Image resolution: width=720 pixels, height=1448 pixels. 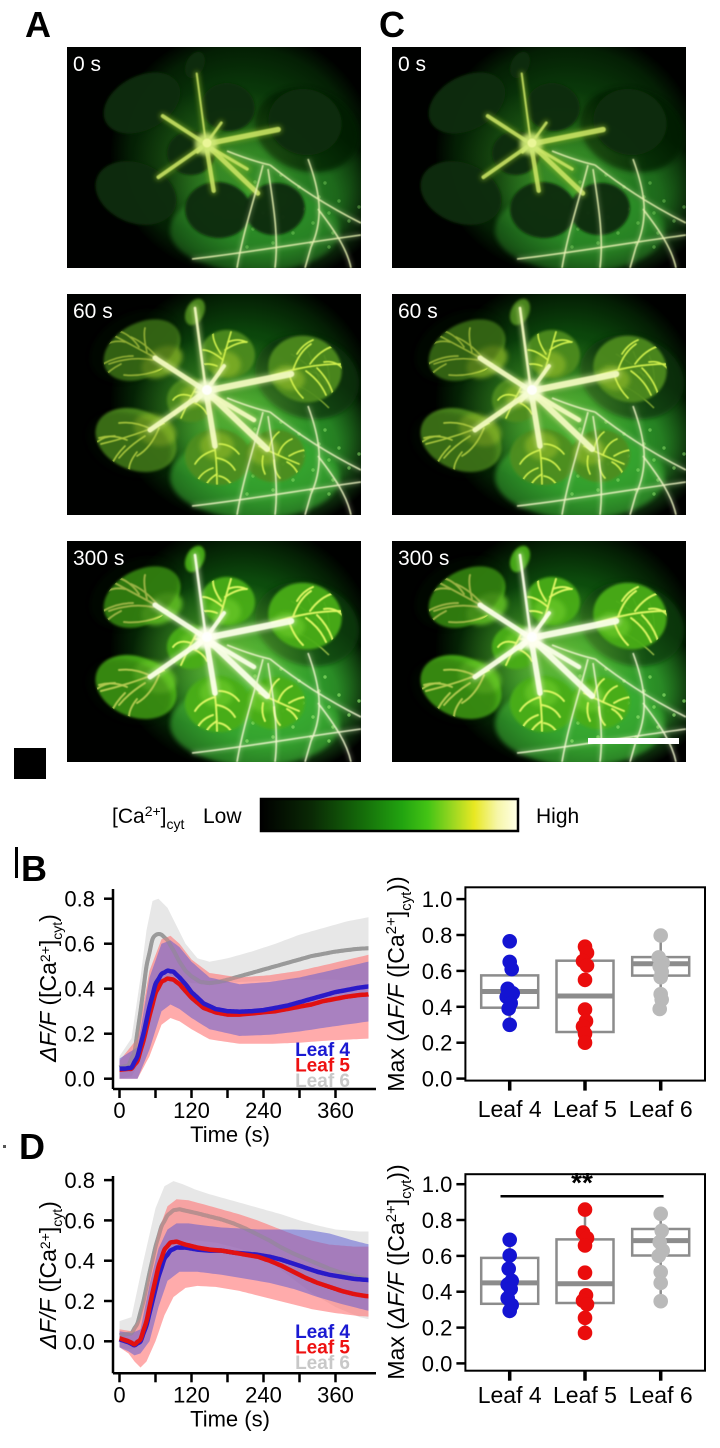 I want to click on svg-text: High, so click(x=557, y=816).